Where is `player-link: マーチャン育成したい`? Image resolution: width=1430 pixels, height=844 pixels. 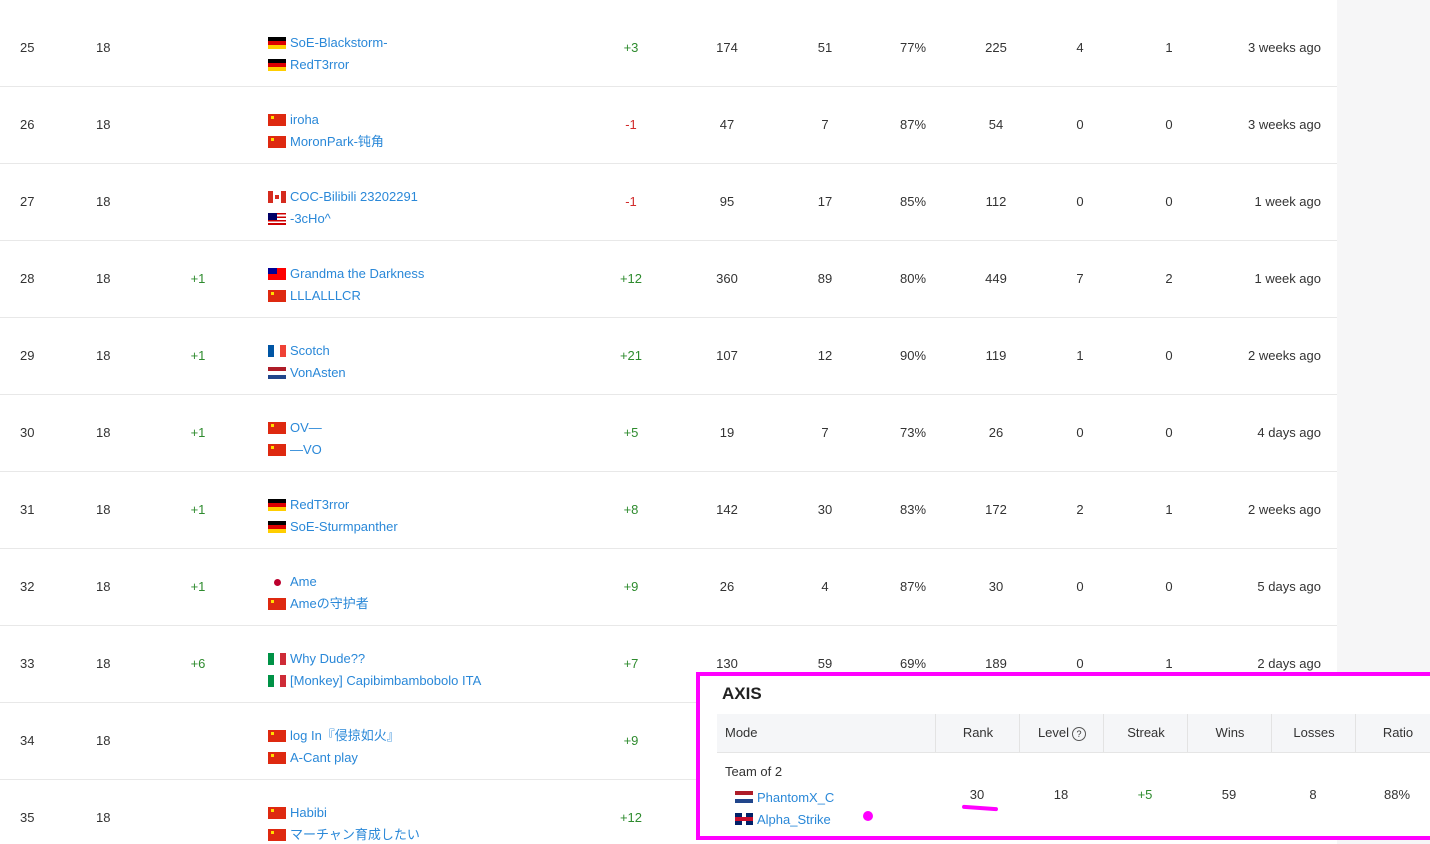 player-link: マーチャン育成したい is located at coordinates (355, 834).